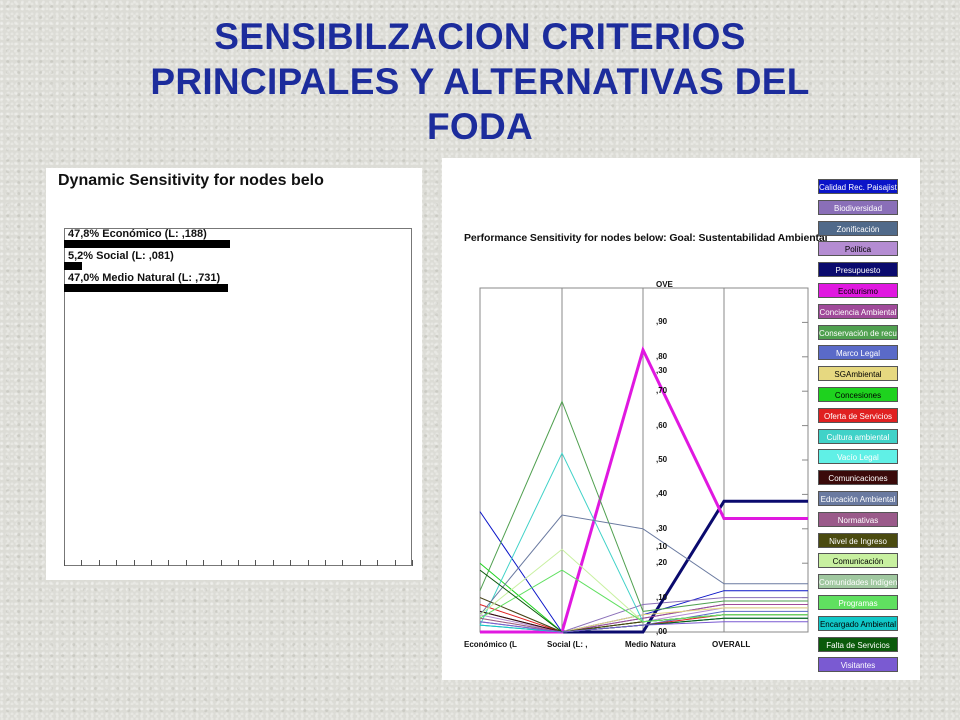 Image resolution: width=960 pixels, height=720 pixels. I want to click on legend-item: Programas, so click(858, 602).